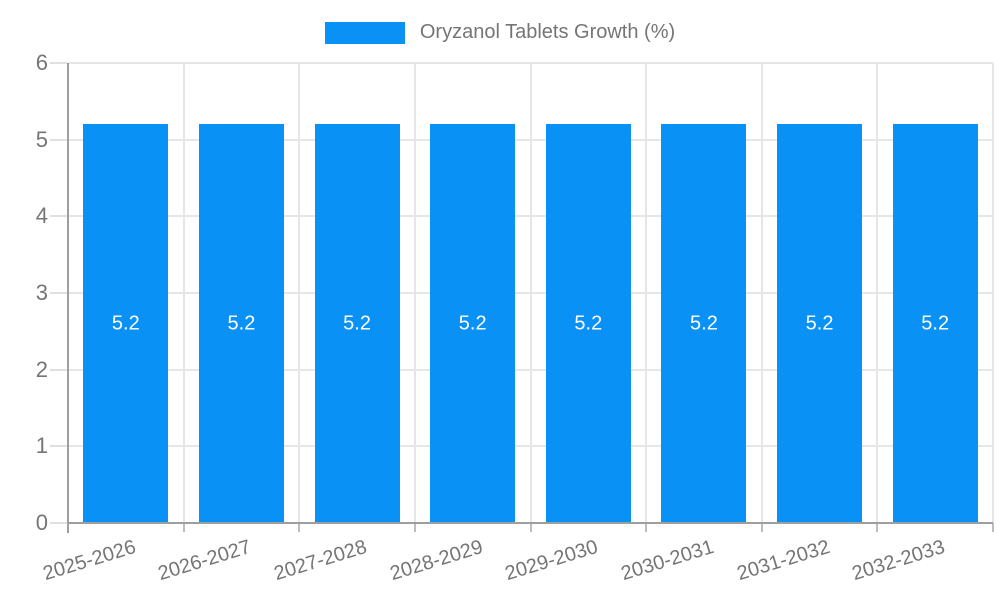 Image resolution: width=1000 pixels, height=600 pixels. I want to click on legend: Oryzanol Tablets Growth (%), so click(500, 32).